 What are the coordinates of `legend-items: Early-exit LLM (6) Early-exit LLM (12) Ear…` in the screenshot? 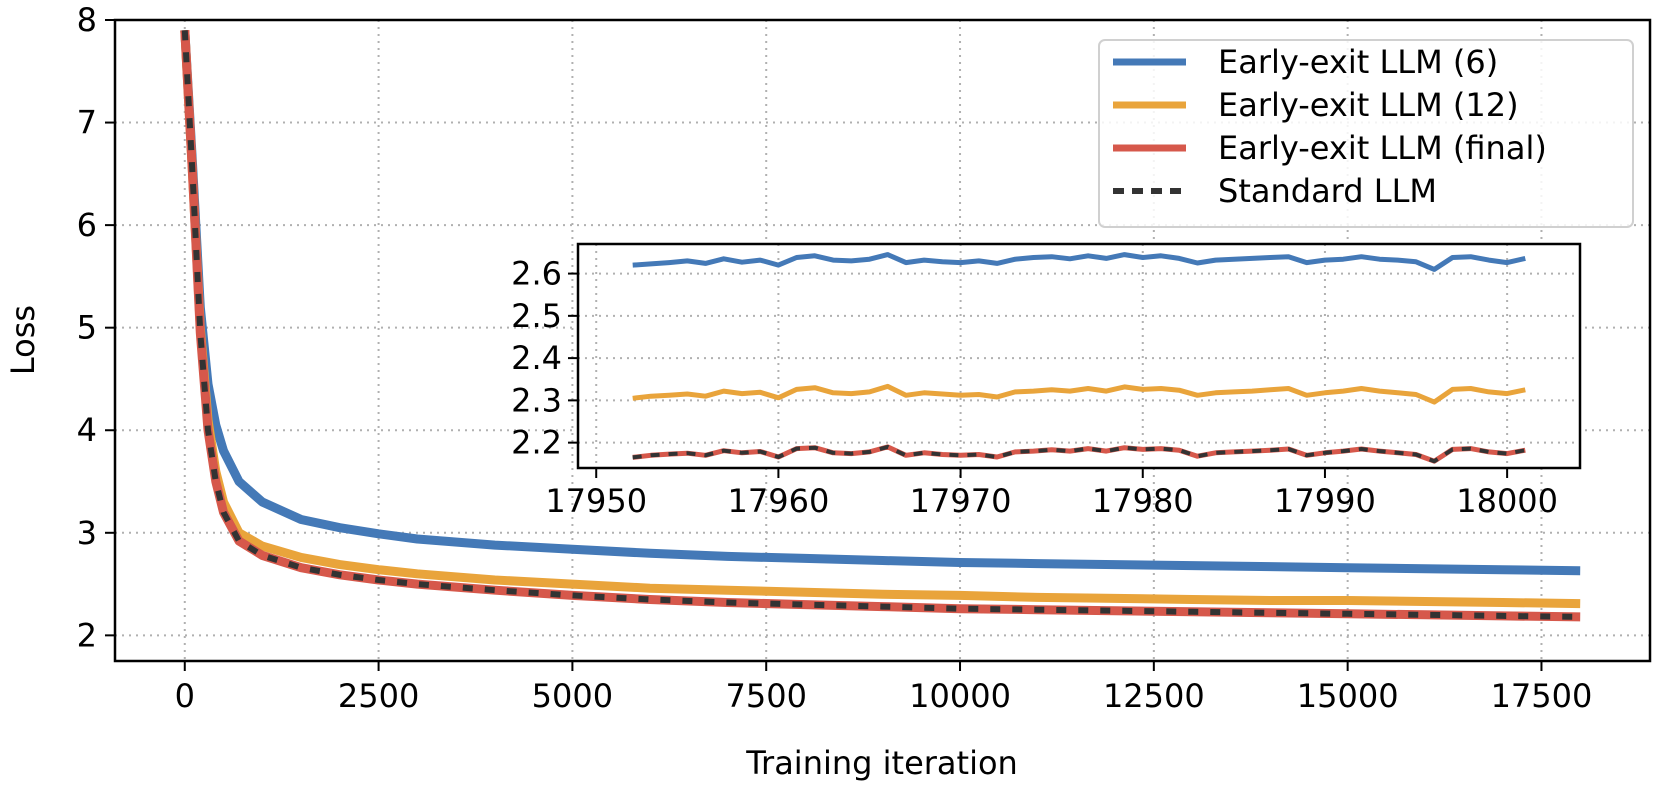 It's located at (1330, 126).